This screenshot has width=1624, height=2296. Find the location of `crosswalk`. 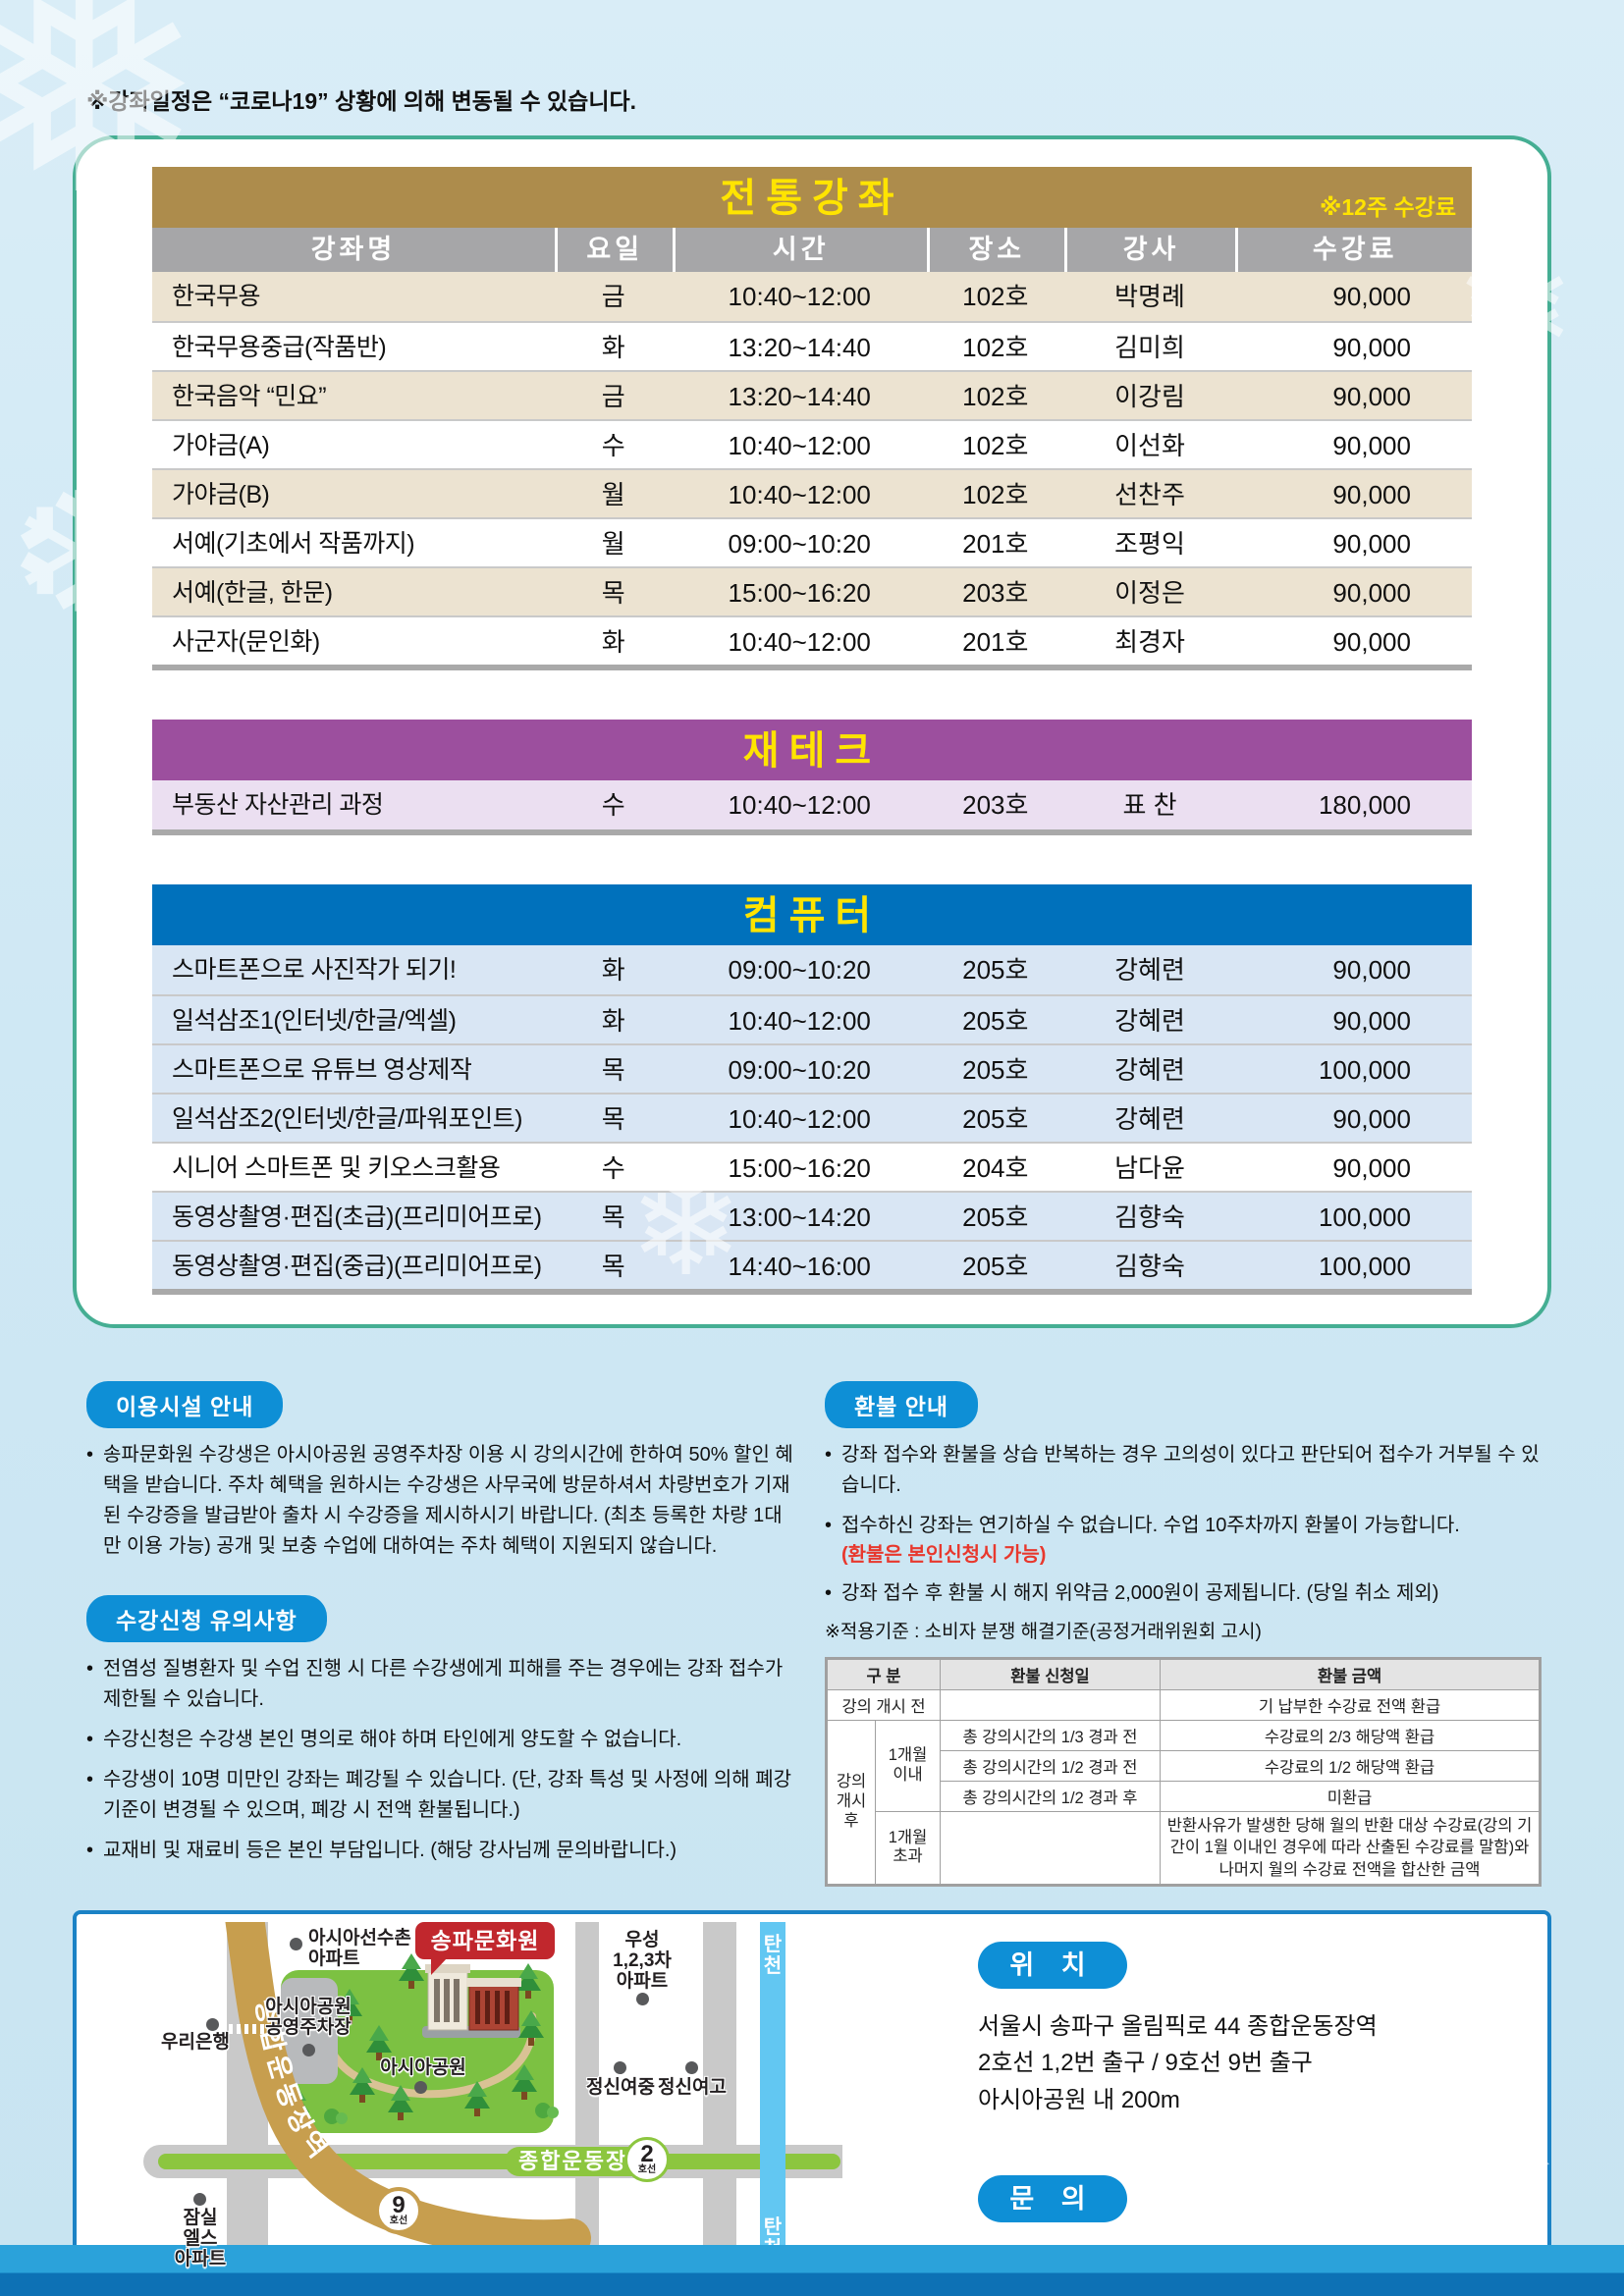

crosswalk is located at coordinates (247, 2028).